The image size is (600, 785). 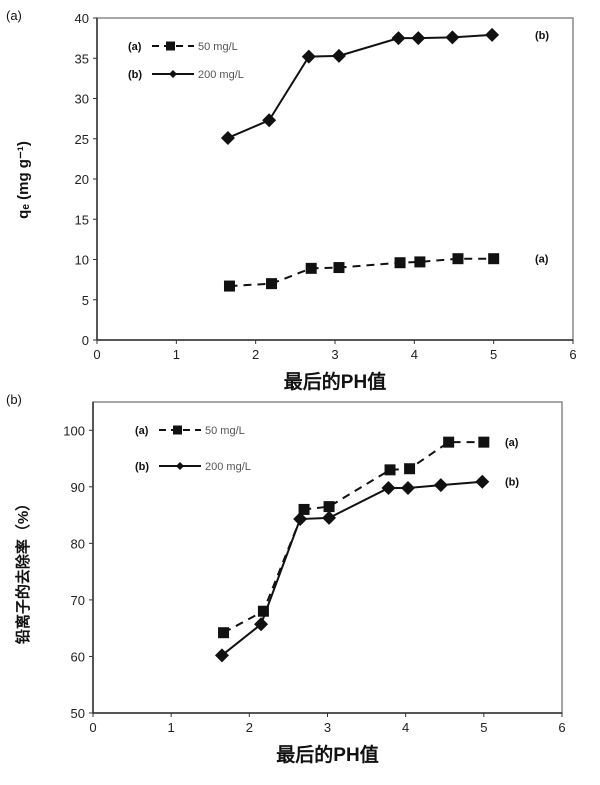 I want to click on y-tick-label: 40, so click(x=82, y=18).